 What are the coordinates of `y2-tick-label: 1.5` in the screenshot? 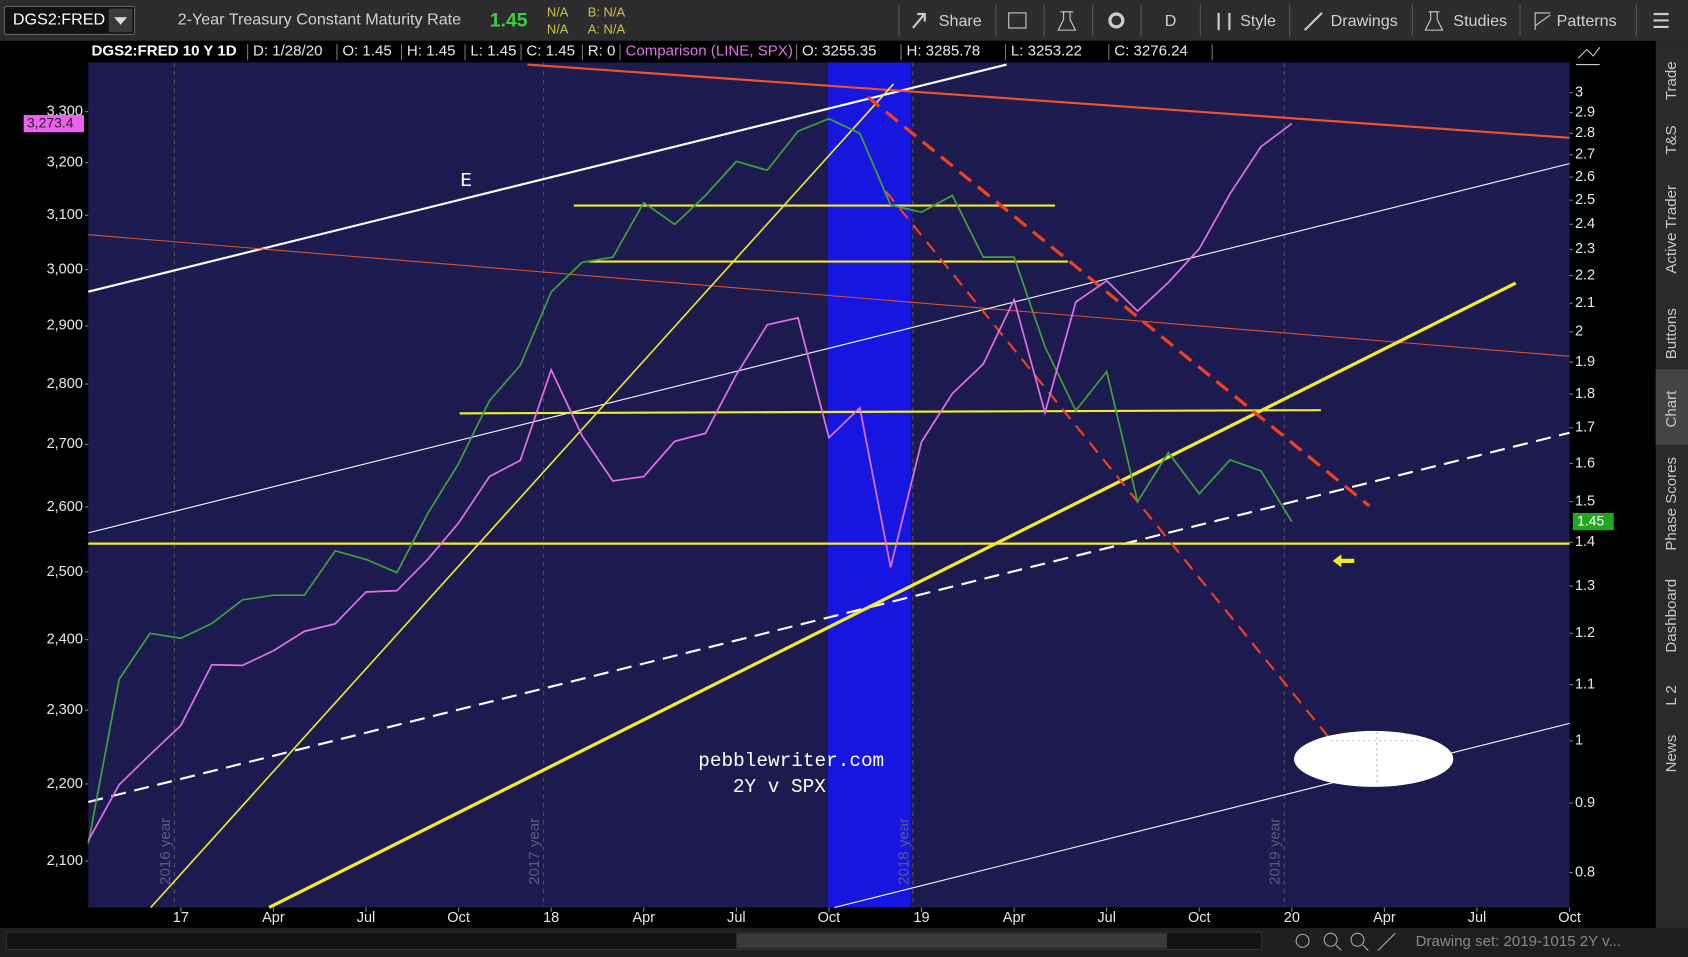 It's located at (1585, 501).